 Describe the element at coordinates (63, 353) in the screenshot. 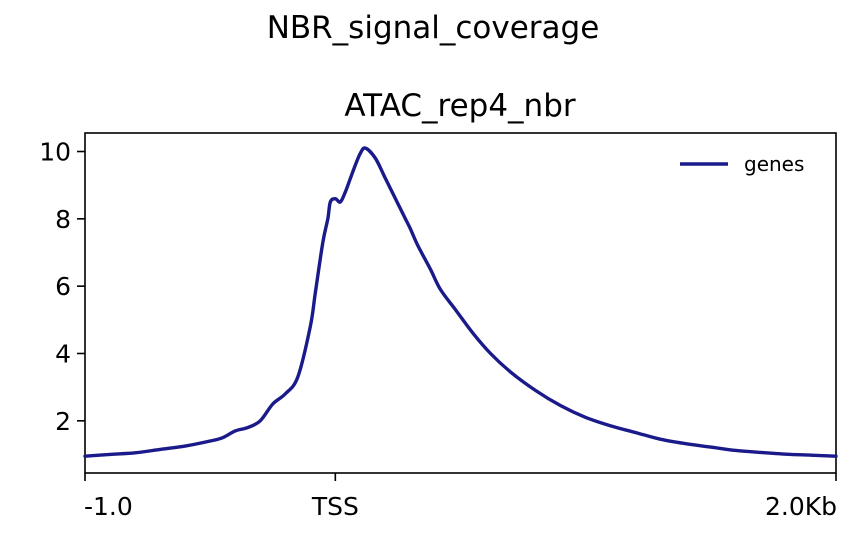

I see `y-tick-label: 4` at that location.